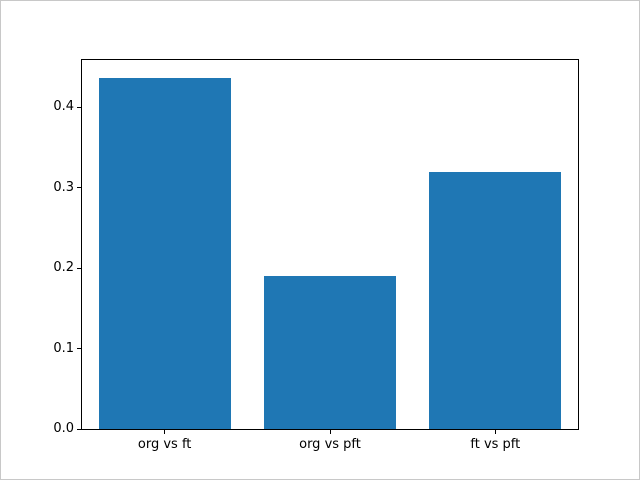 The image size is (640, 480). What do you see at coordinates (330, 444) in the screenshot?
I see `x-tick-label: org vs pft` at bounding box center [330, 444].